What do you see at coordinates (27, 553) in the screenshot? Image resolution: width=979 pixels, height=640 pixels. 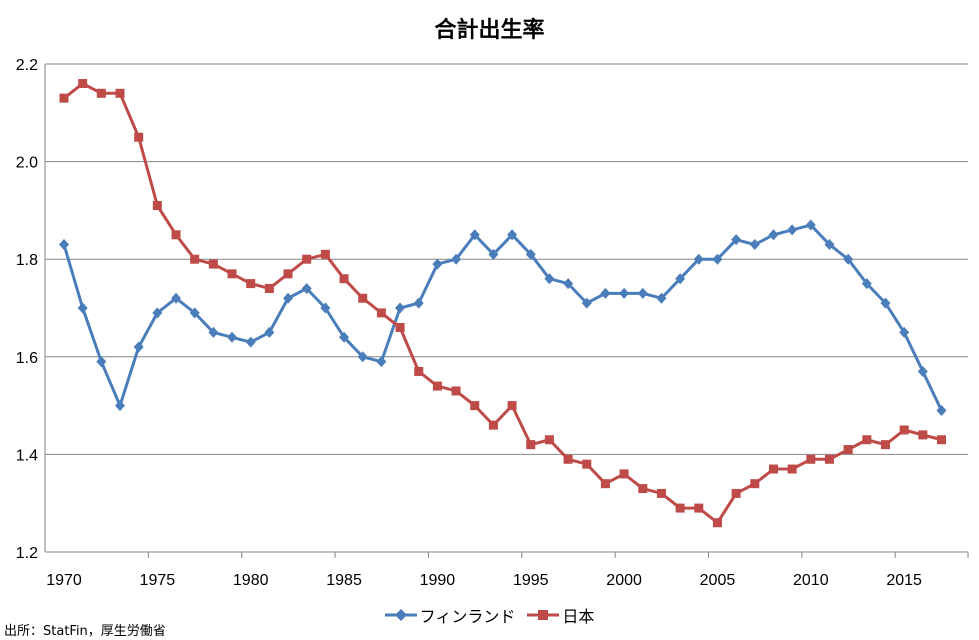 I see `y-tick-label: 1.2` at bounding box center [27, 553].